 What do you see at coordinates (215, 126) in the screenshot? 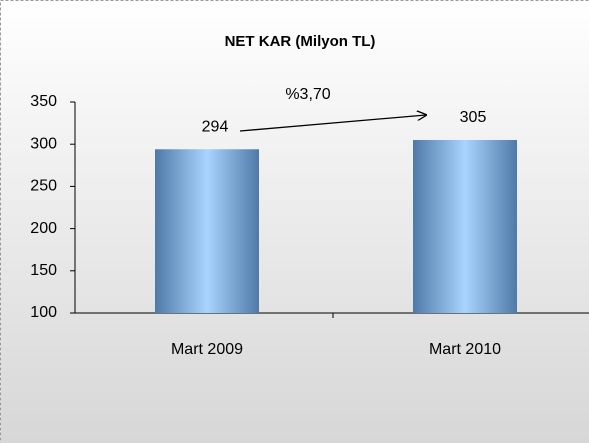
I see `data-label: 294` at bounding box center [215, 126].